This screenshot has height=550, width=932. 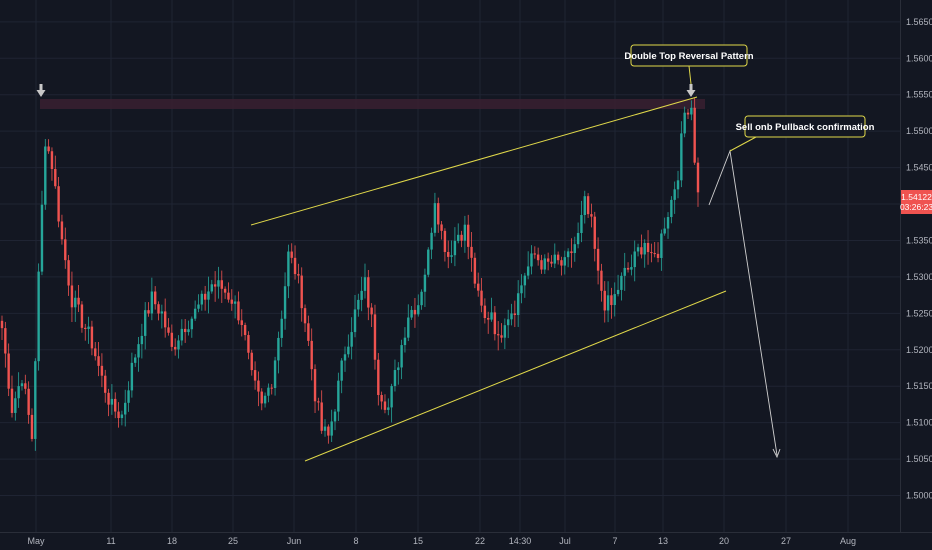 What do you see at coordinates (480, 541) in the screenshot?
I see `time-tick-label: 22` at bounding box center [480, 541].